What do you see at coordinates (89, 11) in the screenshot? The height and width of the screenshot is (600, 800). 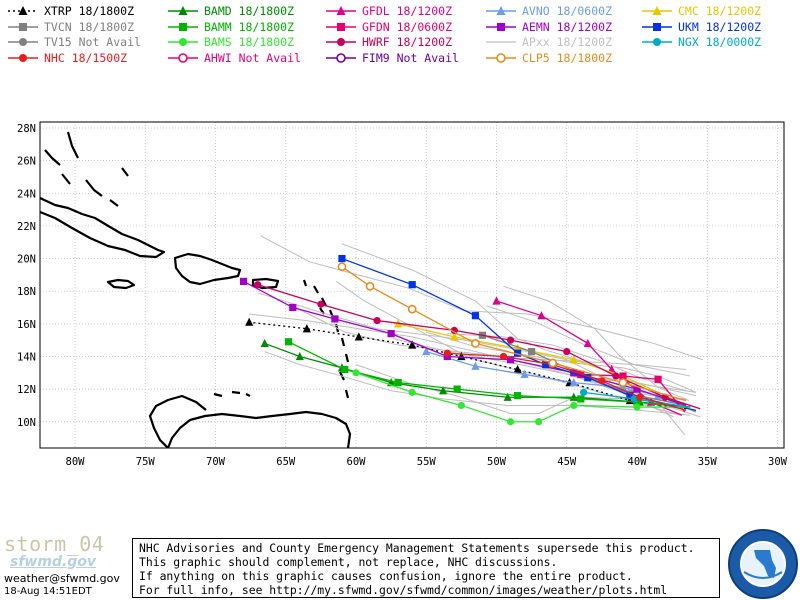 I see `legend-label: XTRP 18/1800Z` at bounding box center [89, 11].